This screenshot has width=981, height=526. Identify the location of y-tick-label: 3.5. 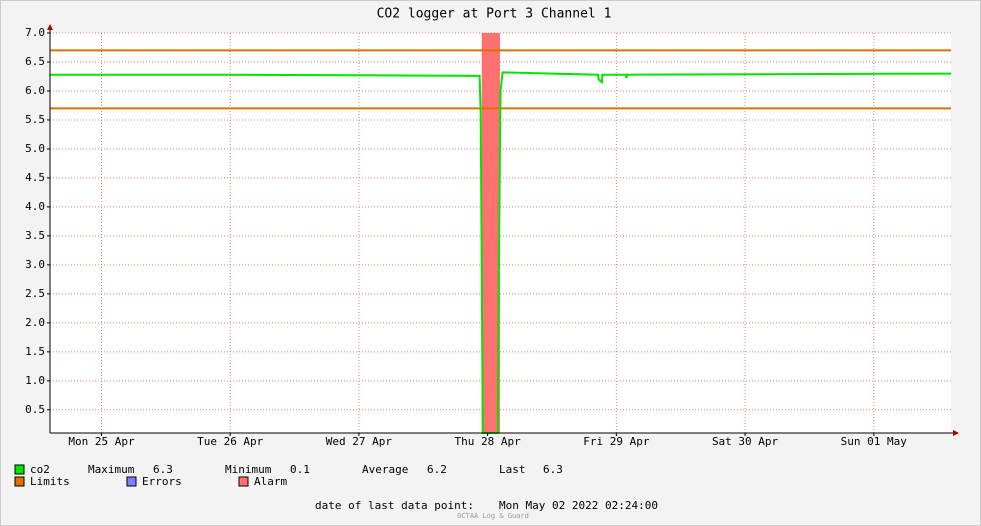
(35, 235).